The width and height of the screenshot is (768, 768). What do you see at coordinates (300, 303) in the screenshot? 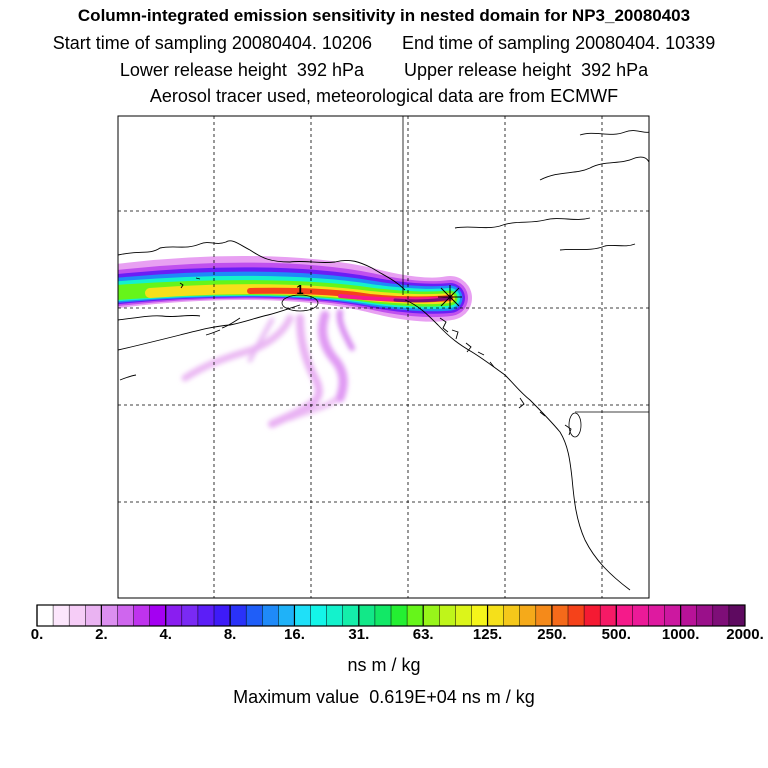
I see `contour-ellipse` at bounding box center [300, 303].